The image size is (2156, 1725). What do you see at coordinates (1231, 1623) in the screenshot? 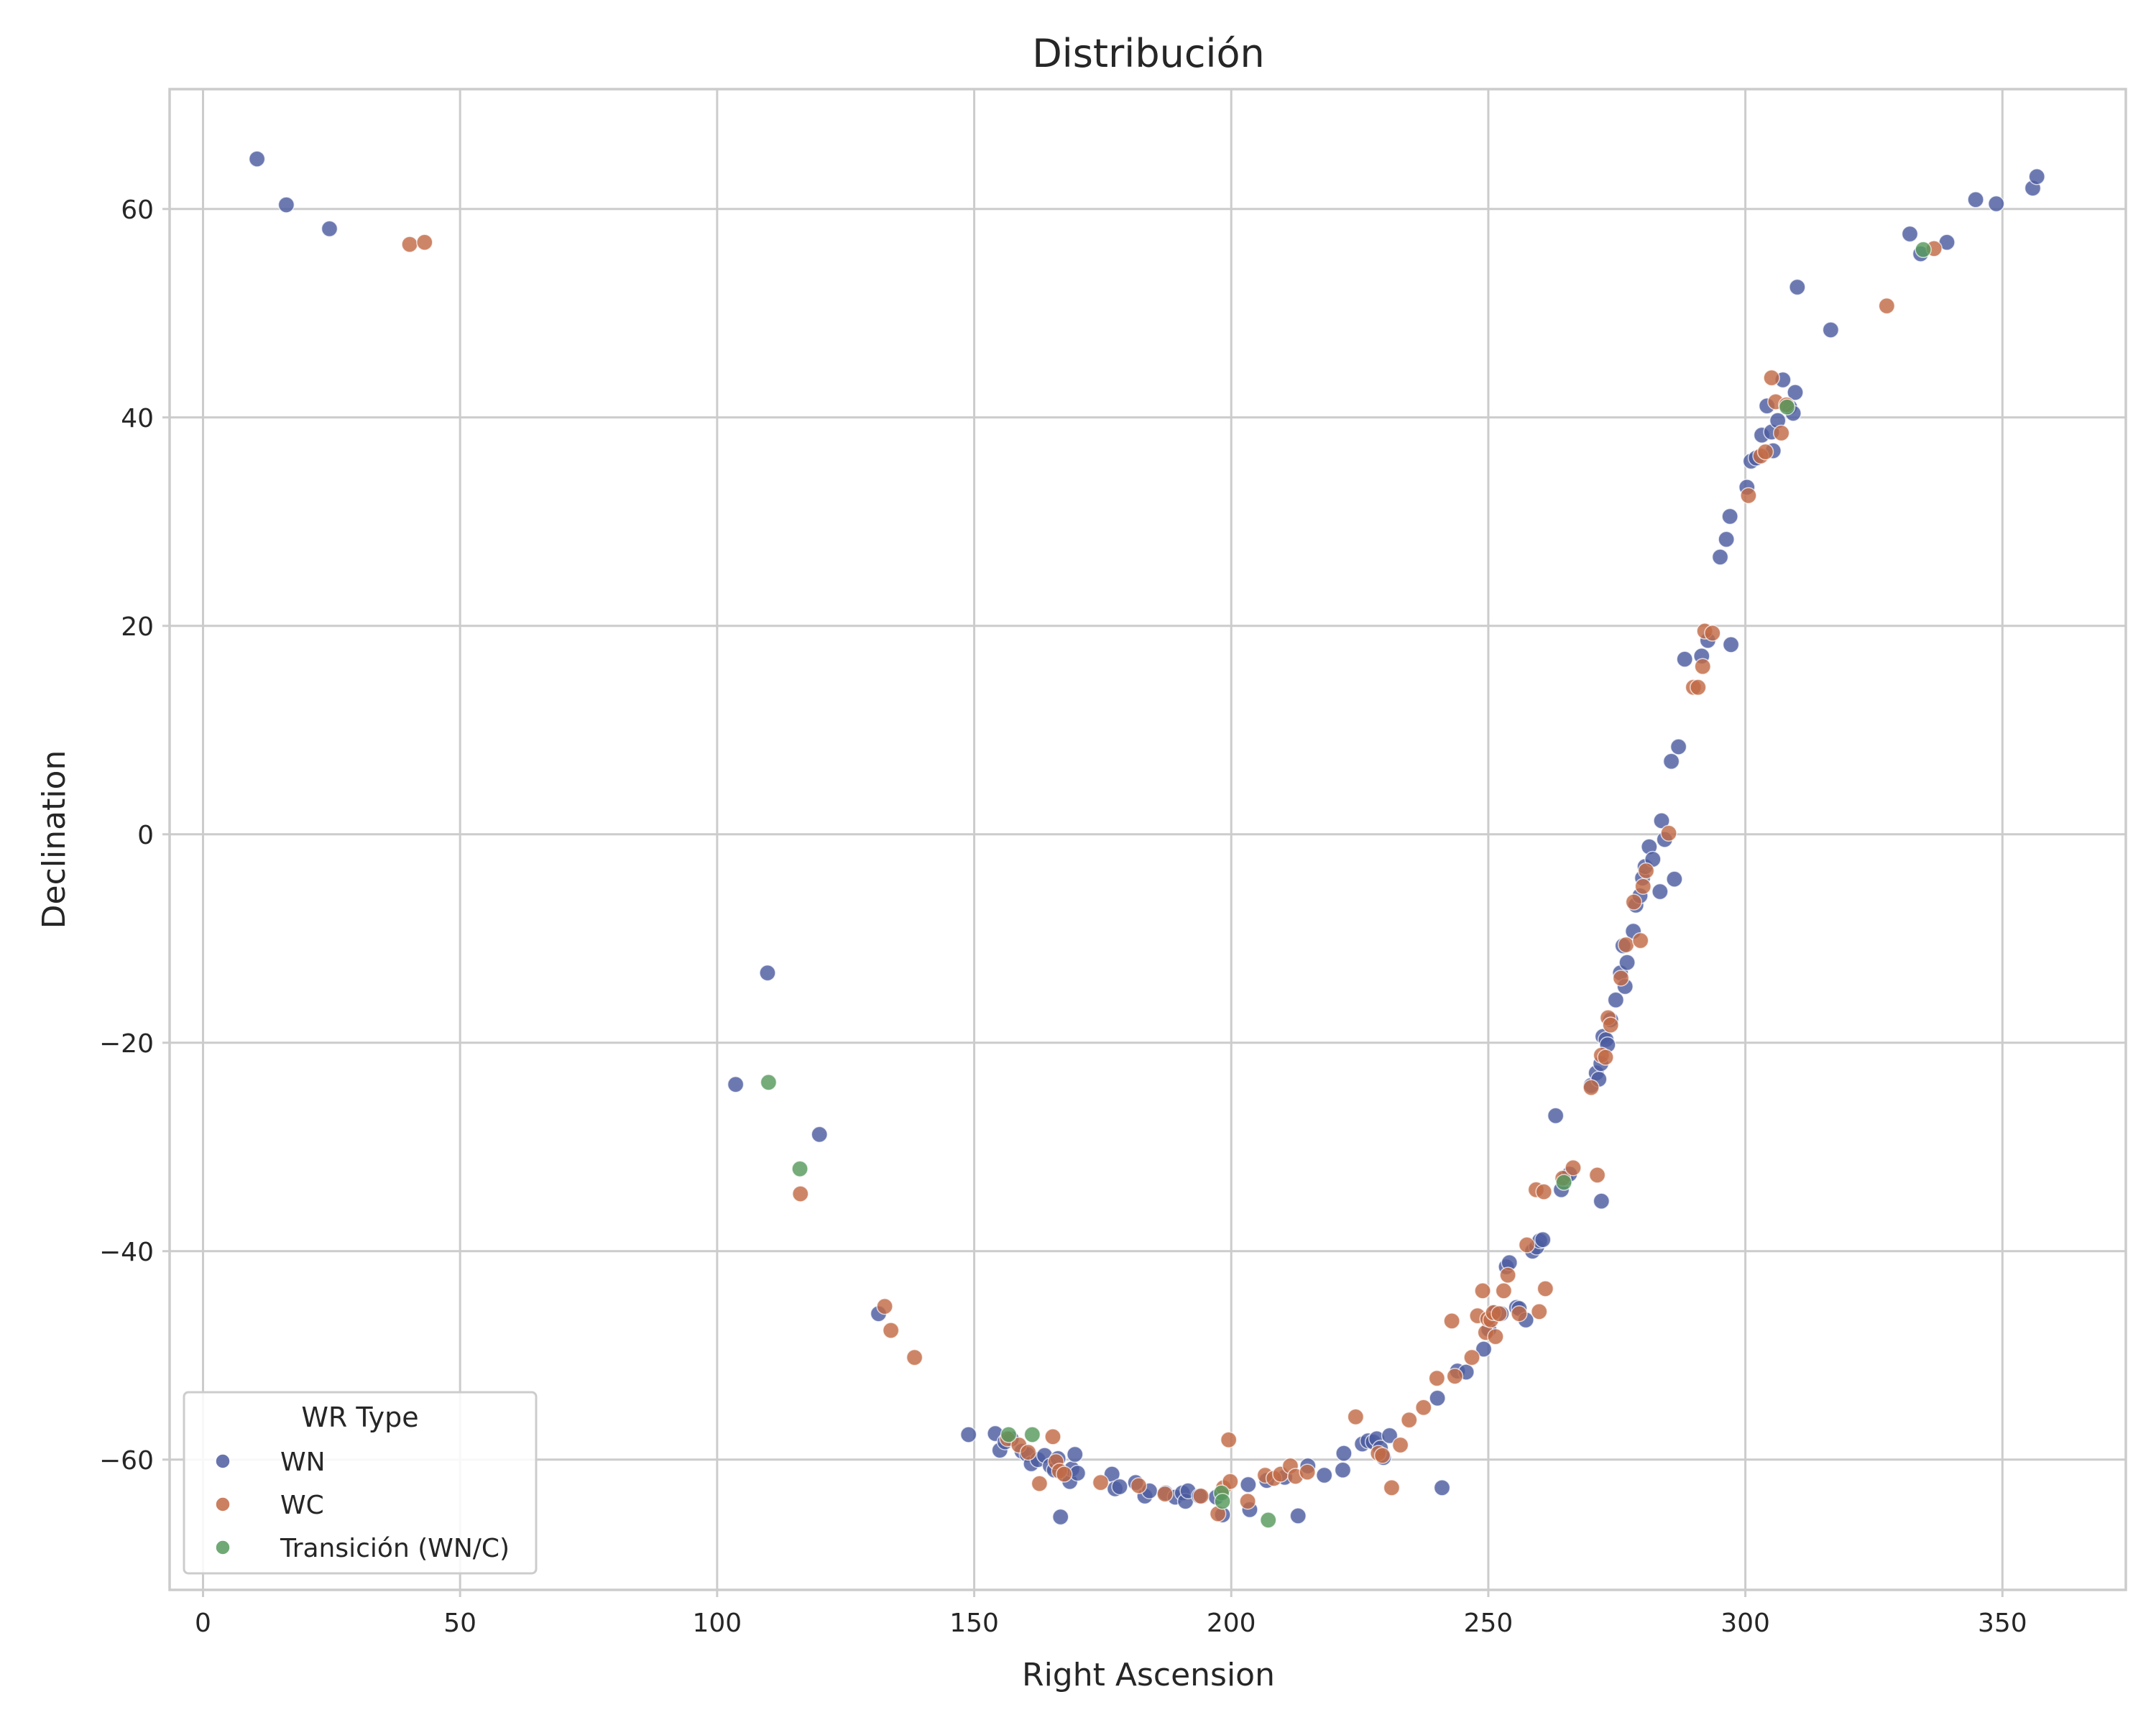
I see `x-tick-label: 200` at bounding box center [1231, 1623].